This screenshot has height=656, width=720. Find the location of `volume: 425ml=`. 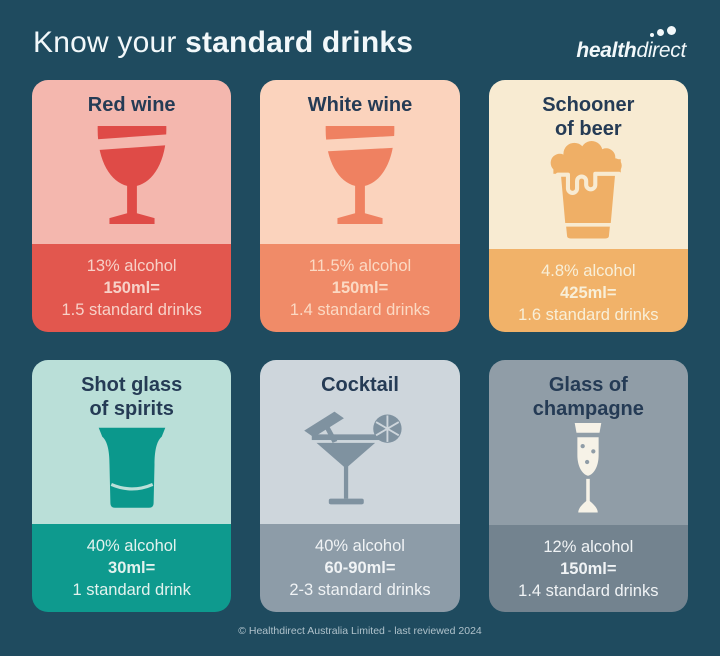

volume: 425ml= is located at coordinates (588, 293).